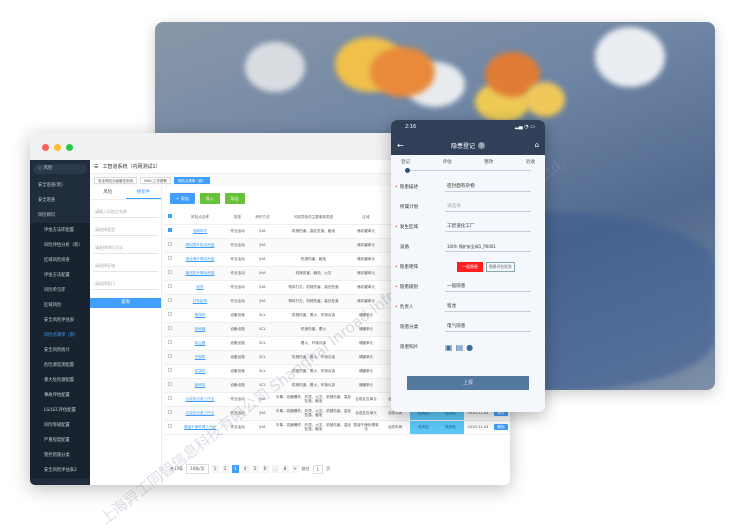 Image resolution: width=738 pixels, height=529 pixels. I want to click on owner-input: 程龙, so click(488, 307).